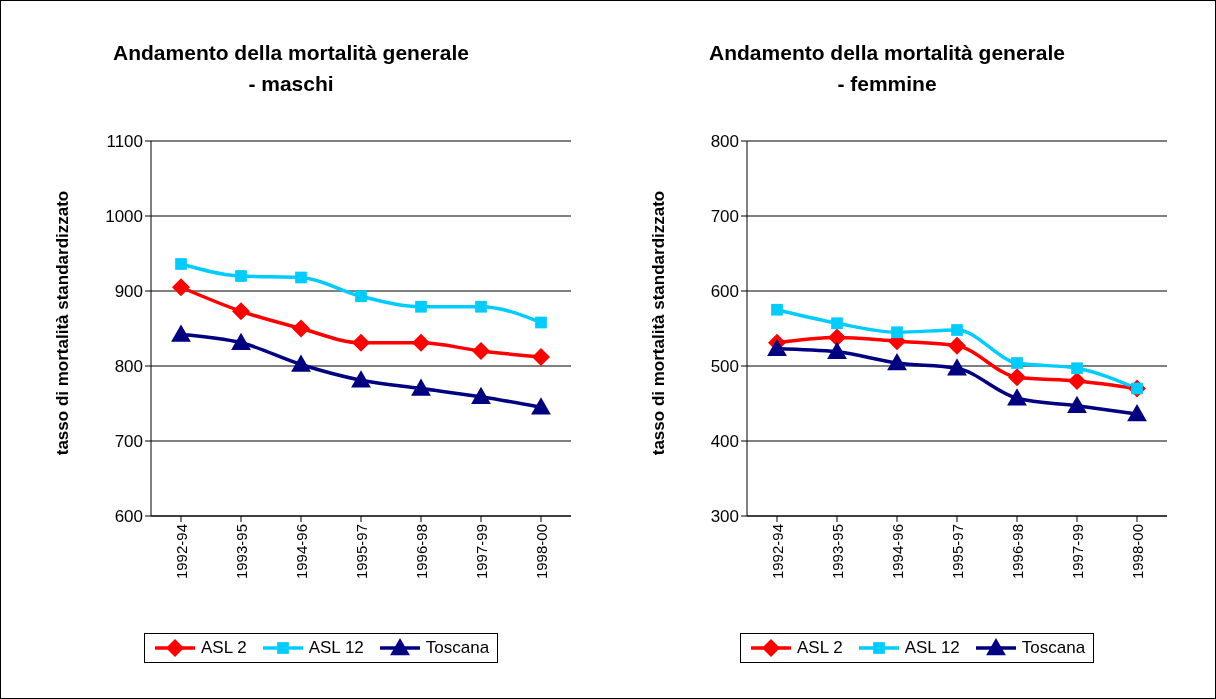 The width and height of the screenshot is (1216, 699). Describe the element at coordinates (291, 68) in the screenshot. I see `chart-title: Andamento della mortalità generale - maschi` at that location.